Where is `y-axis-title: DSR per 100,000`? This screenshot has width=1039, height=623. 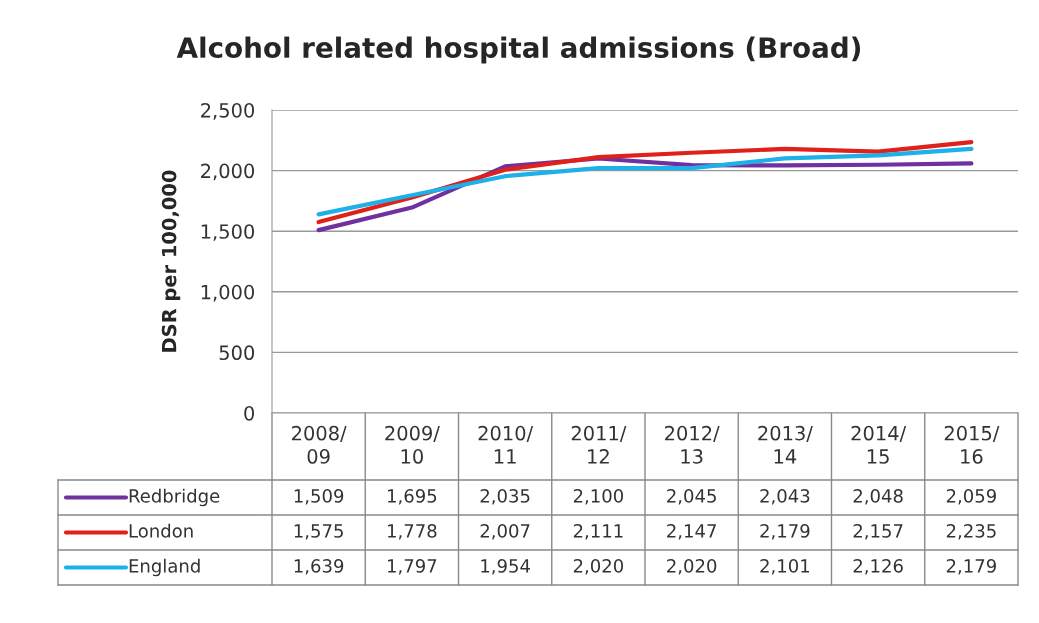
y-axis-title: DSR per 100,000 is located at coordinates (171, 261).